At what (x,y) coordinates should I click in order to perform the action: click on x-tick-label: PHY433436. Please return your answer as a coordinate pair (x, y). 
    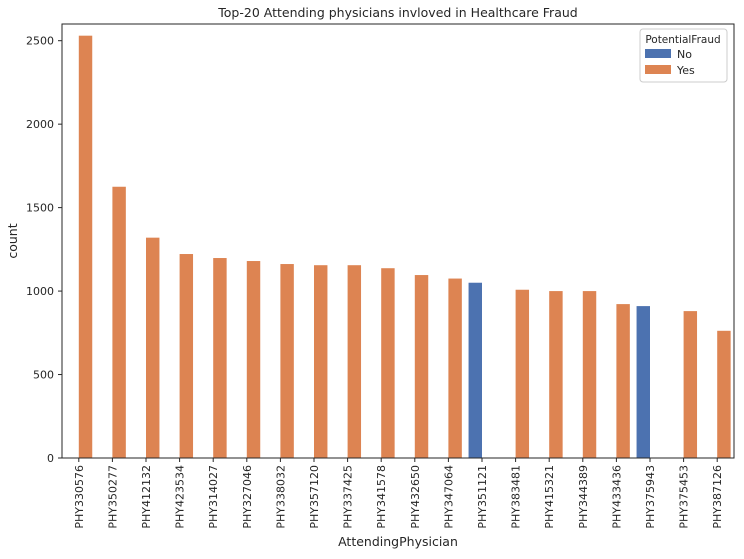
    Looking at the image, I should click on (616, 497).